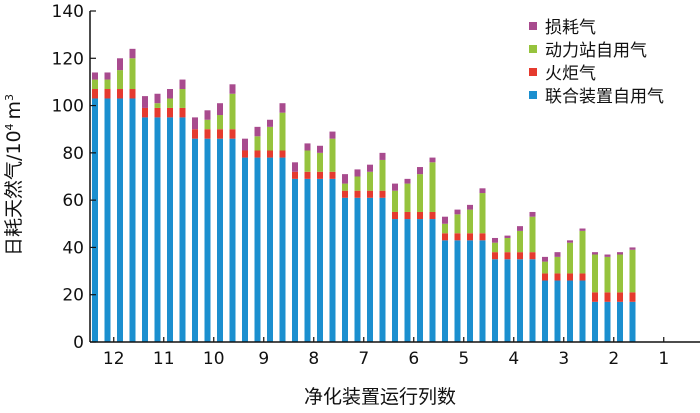 This screenshot has width=700, height=413. What do you see at coordinates (463, 359) in the screenshot?
I see `x-tick-label: 5` at bounding box center [463, 359].